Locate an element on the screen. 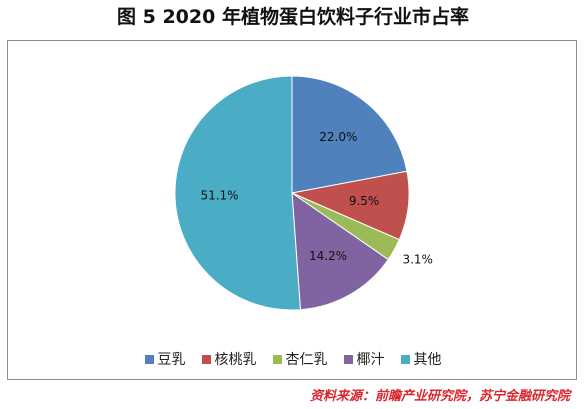  slice-other is located at coordinates (237, 193).